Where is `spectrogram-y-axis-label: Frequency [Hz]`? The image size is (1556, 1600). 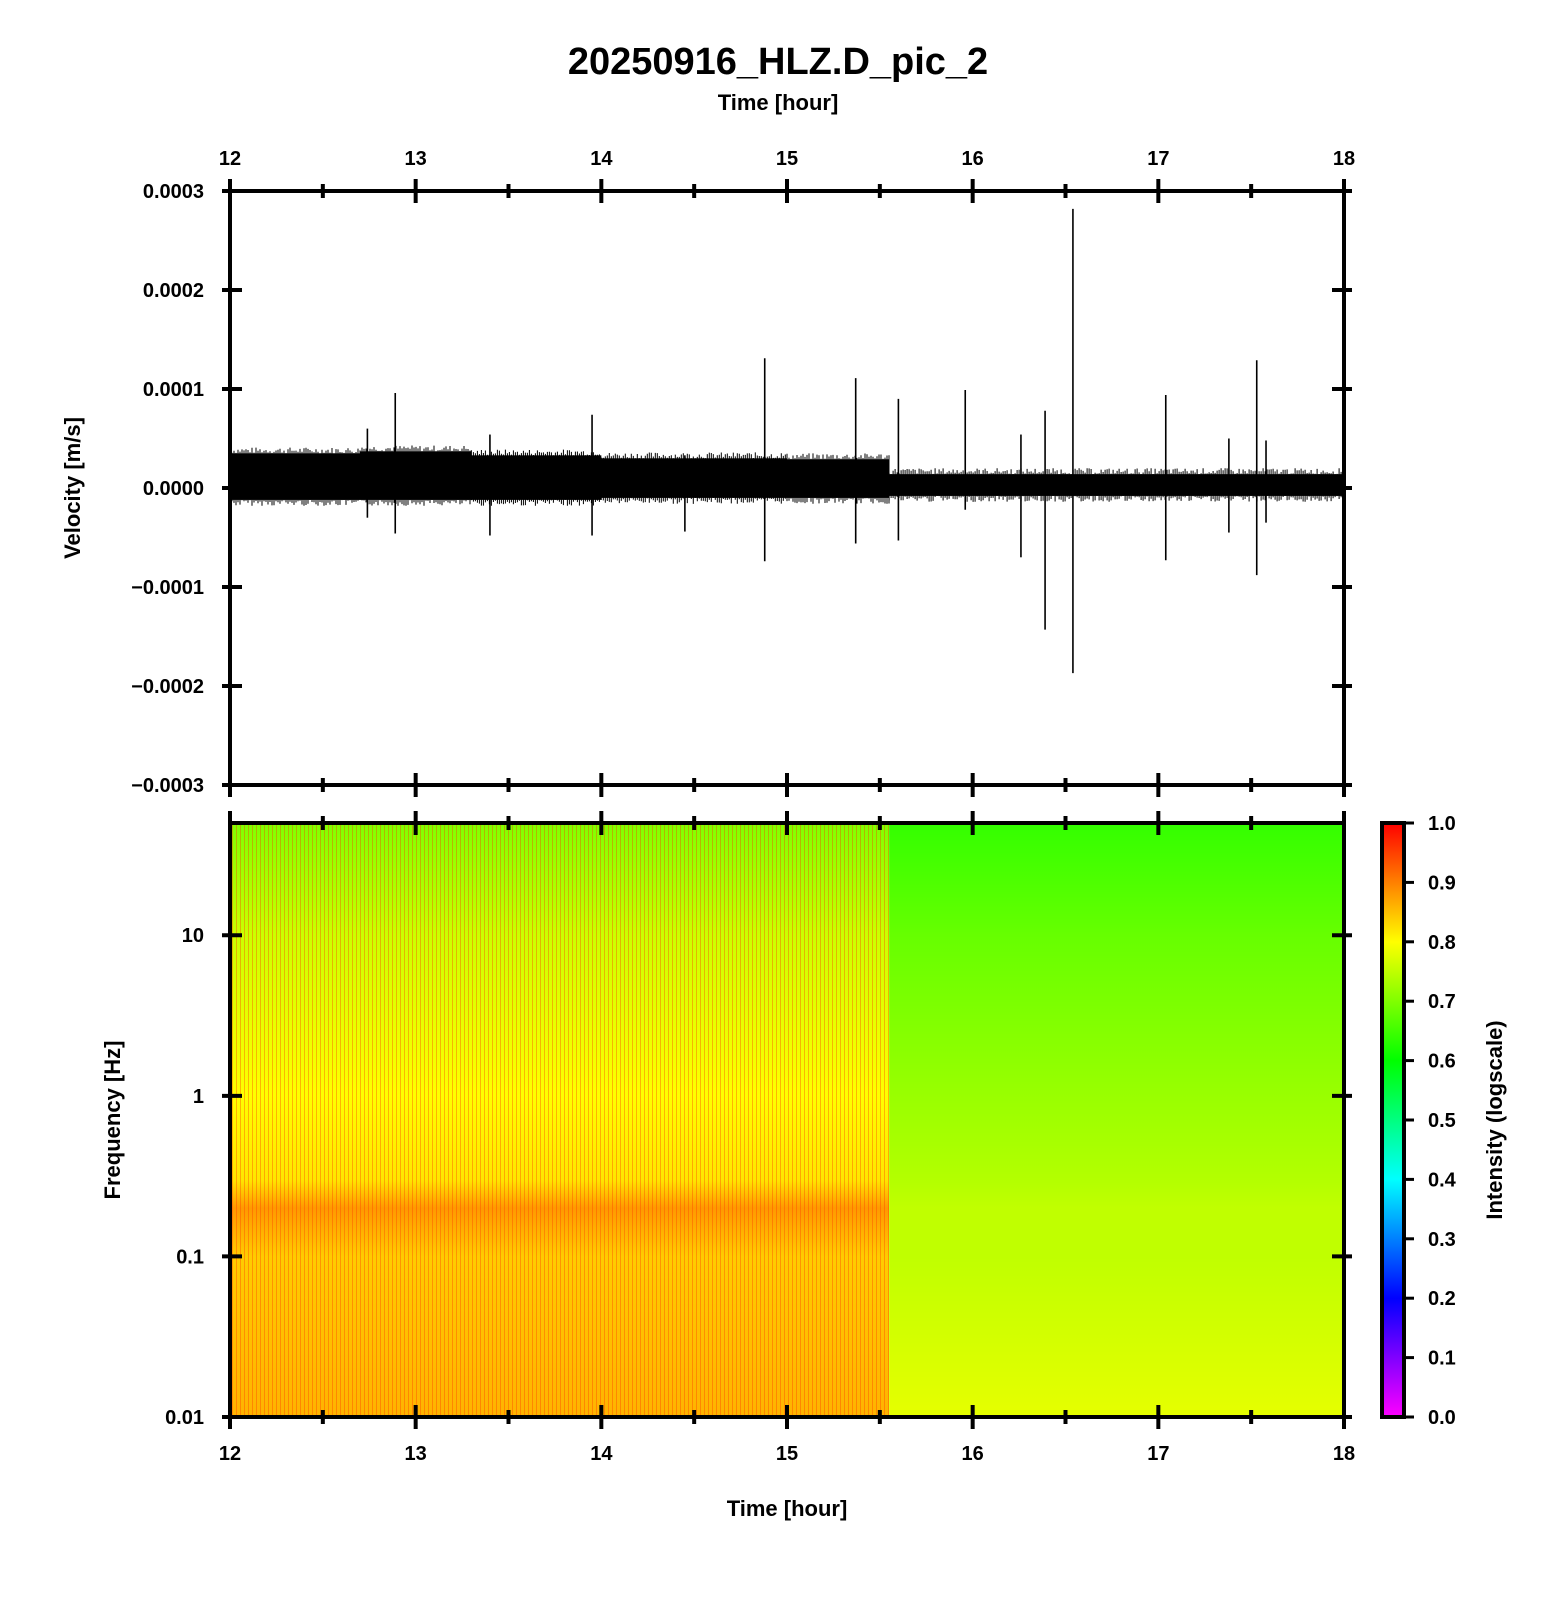 spectrogram-y-axis-label: Frequency [Hz] is located at coordinates (112, 1120).